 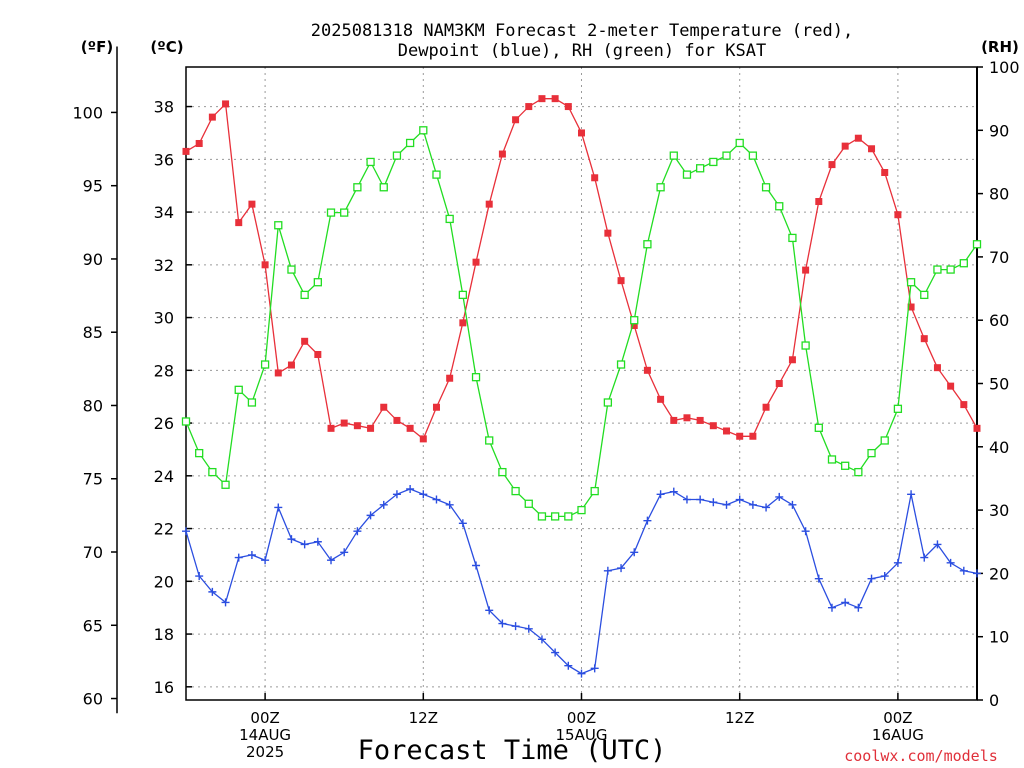 What do you see at coordinates (999, 257) in the screenshot?
I see `rh-tick-label: 70` at bounding box center [999, 257].